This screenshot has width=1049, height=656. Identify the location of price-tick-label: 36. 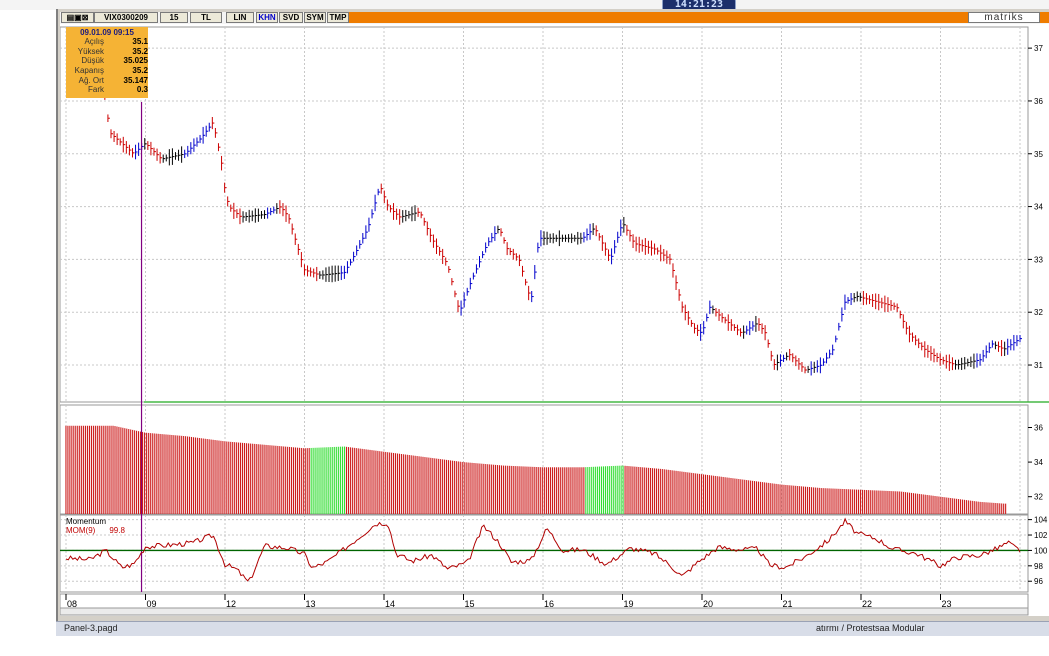
(1038, 101).